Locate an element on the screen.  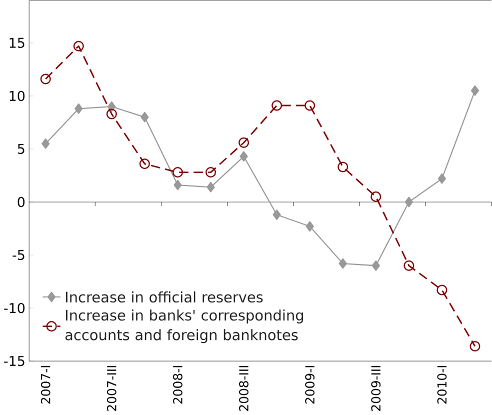
x-tick-label: 2009-I is located at coordinates (310, 385).